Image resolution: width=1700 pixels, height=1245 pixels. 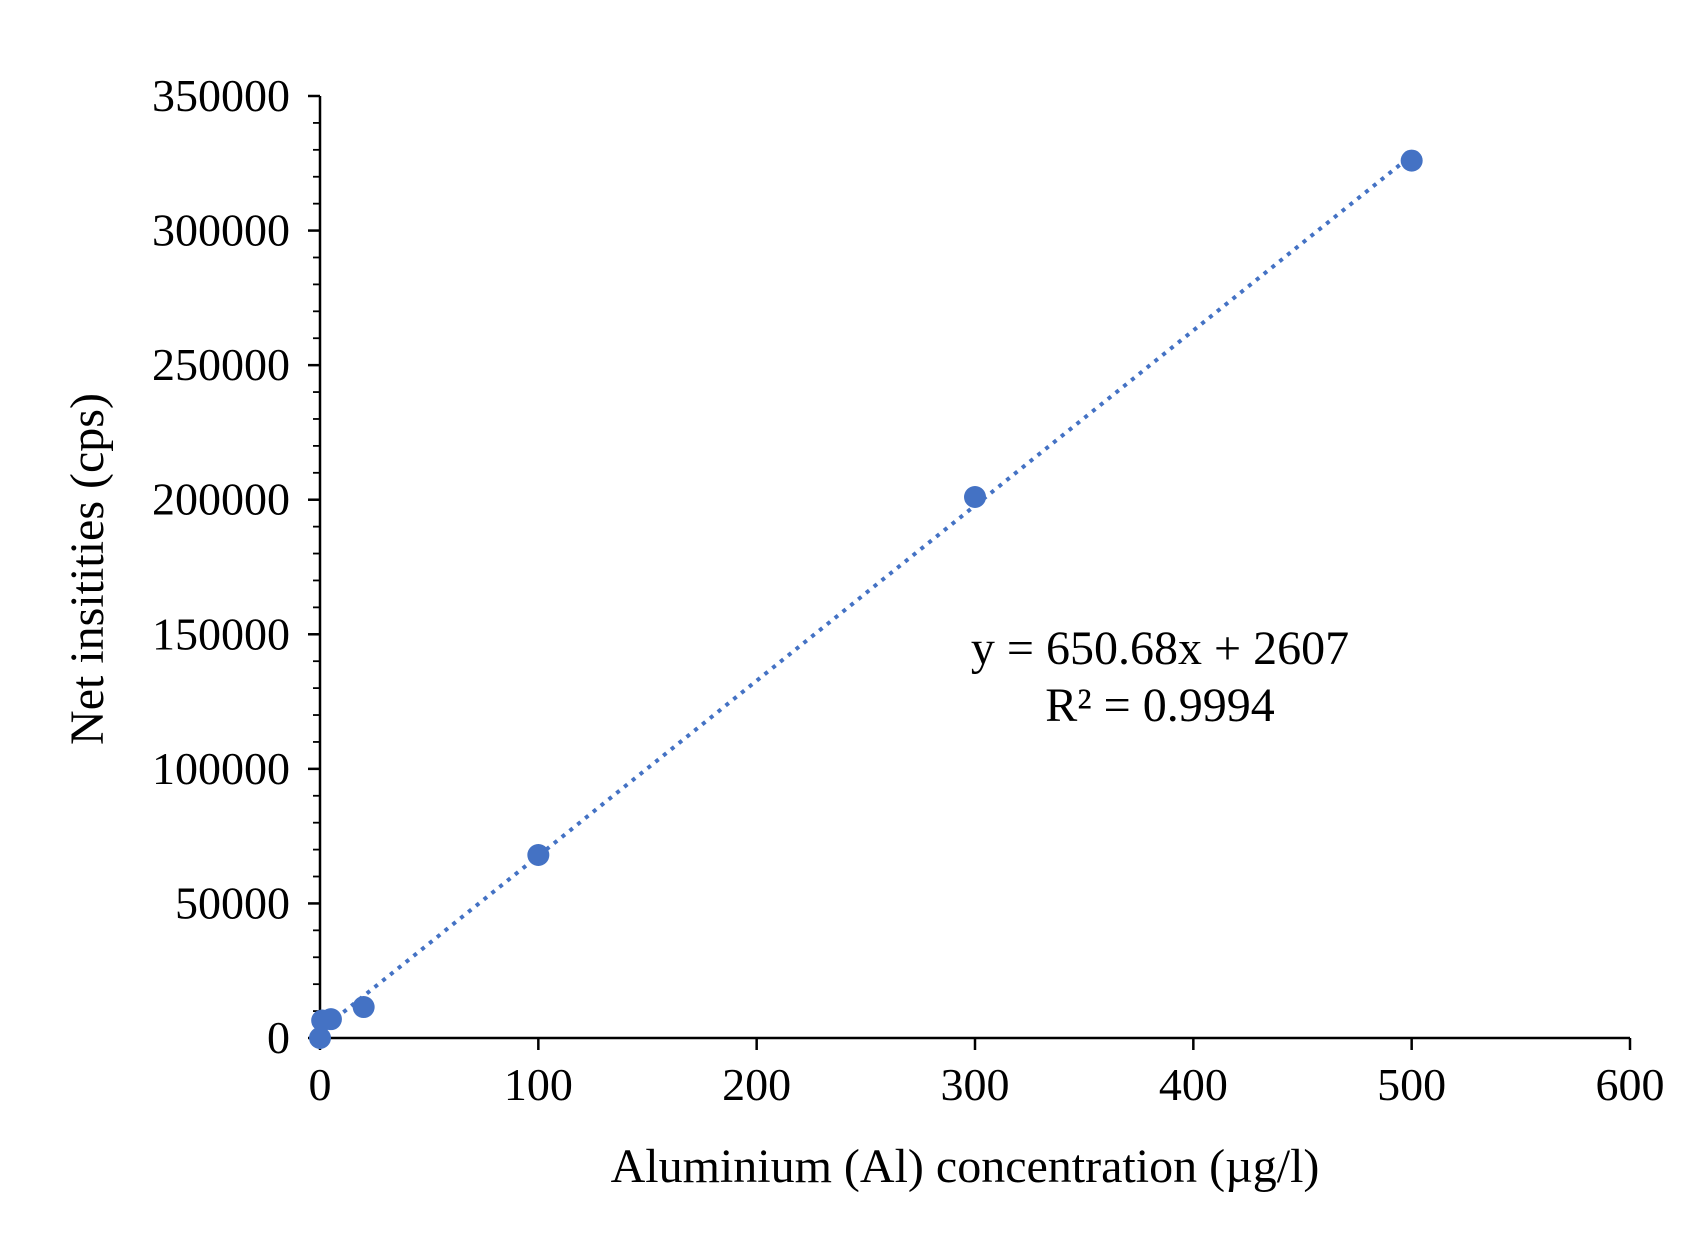 I want to click on y-tick-label: 200000, so click(x=221, y=499).